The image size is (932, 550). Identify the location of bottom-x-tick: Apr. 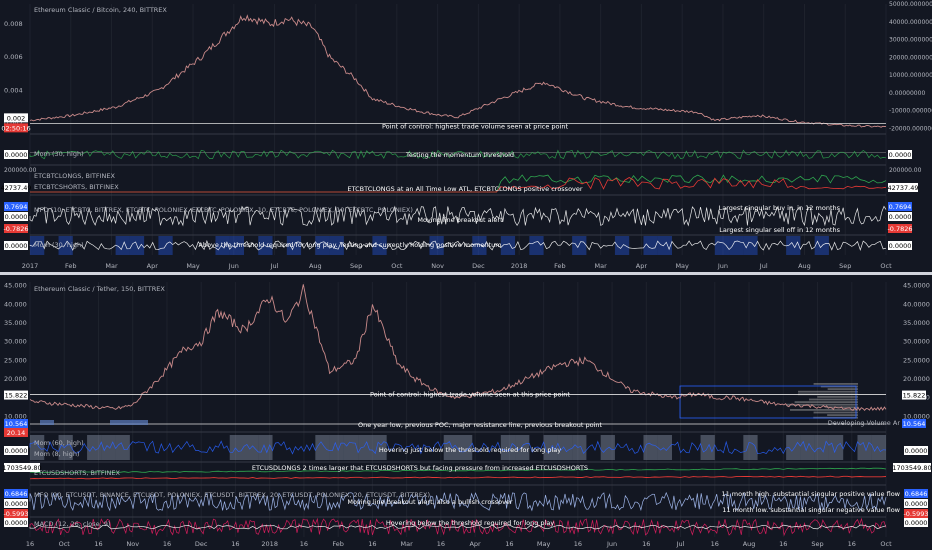
(475, 544).